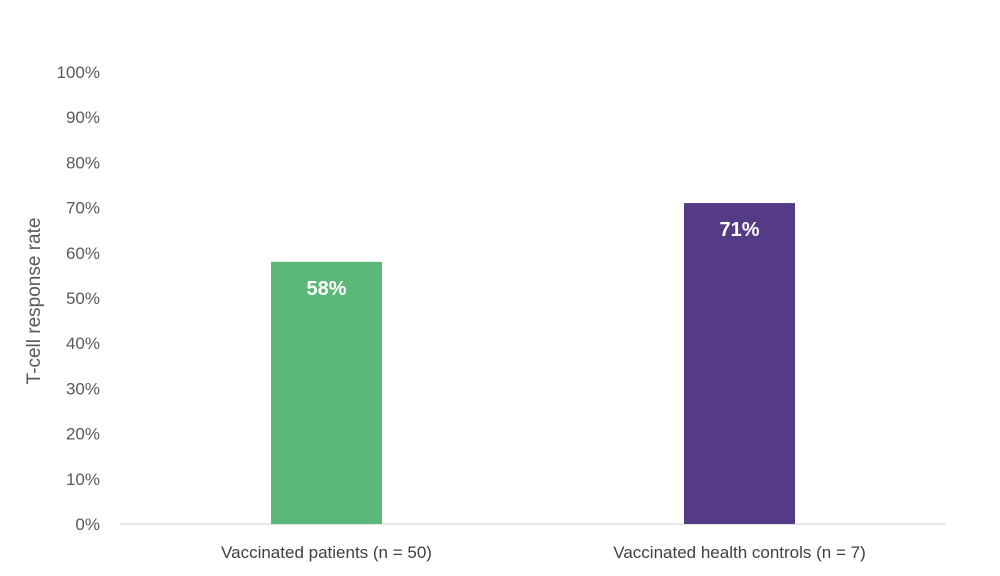 This screenshot has width=1000, height=576. What do you see at coordinates (83, 208) in the screenshot?
I see `y-tick-label: 70%` at bounding box center [83, 208].